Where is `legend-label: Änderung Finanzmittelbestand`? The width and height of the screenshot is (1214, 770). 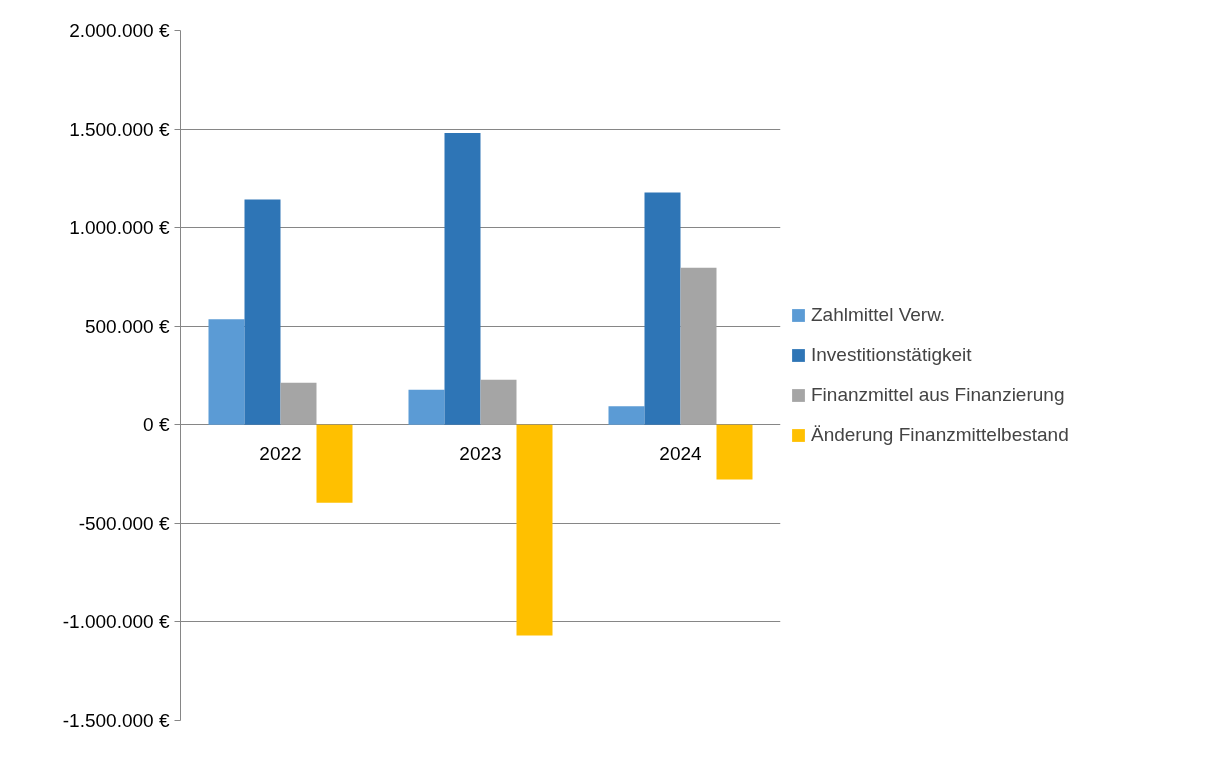 legend-label: Änderung Finanzmittelbestand is located at coordinates (940, 435).